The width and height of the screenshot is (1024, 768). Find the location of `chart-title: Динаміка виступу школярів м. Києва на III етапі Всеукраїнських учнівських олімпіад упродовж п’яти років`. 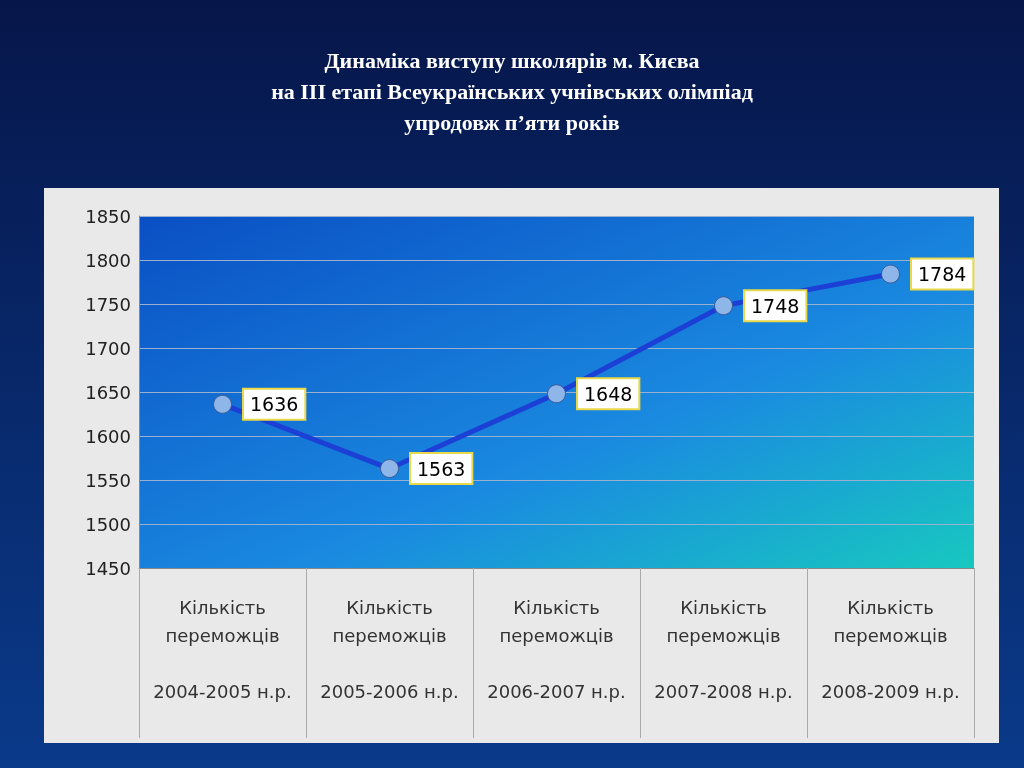

chart-title: Динаміка виступу школярів м. Києва на III етапі Всеукраїнських учнівських олімпіад упродовж п’яти років is located at coordinates (512, 92).